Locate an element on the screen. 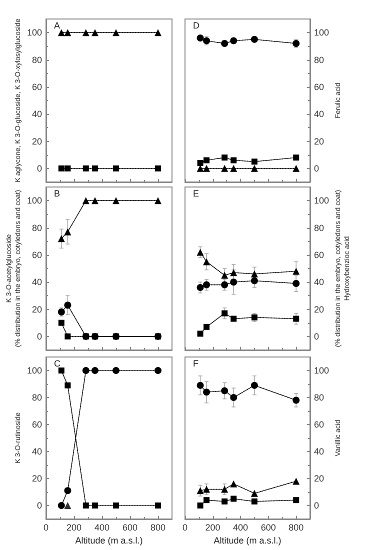 This screenshot has height=550, width=371. annotation: E is located at coordinates (196, 193).